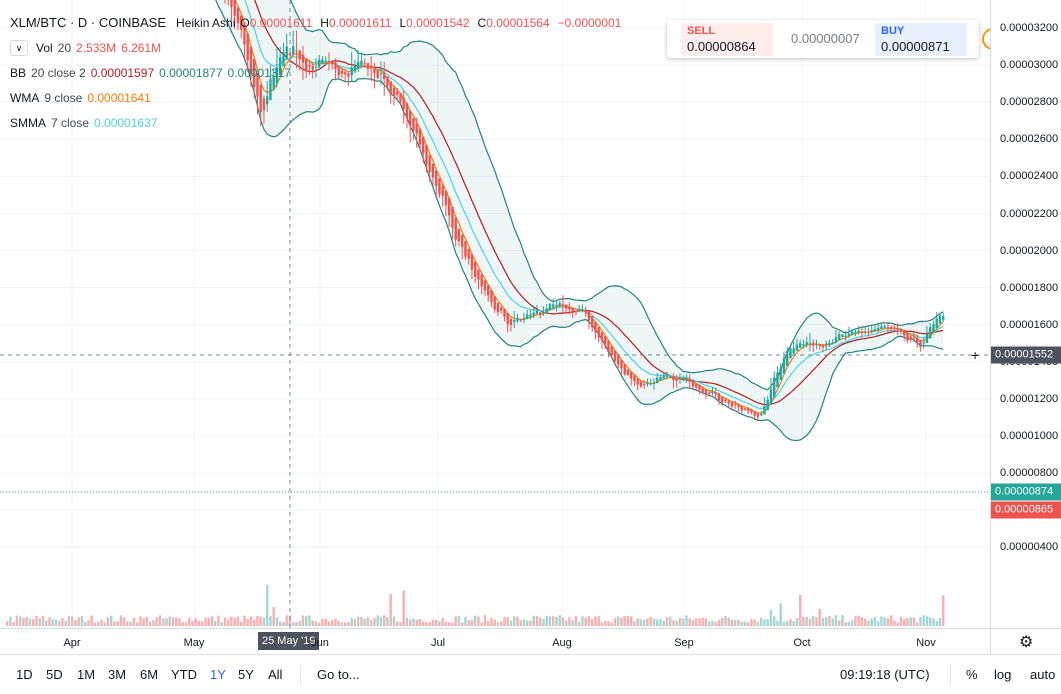  Describe the element at coordinates (1043, 674) in the screenshot. I see `auto-toggle: auto` at that location.